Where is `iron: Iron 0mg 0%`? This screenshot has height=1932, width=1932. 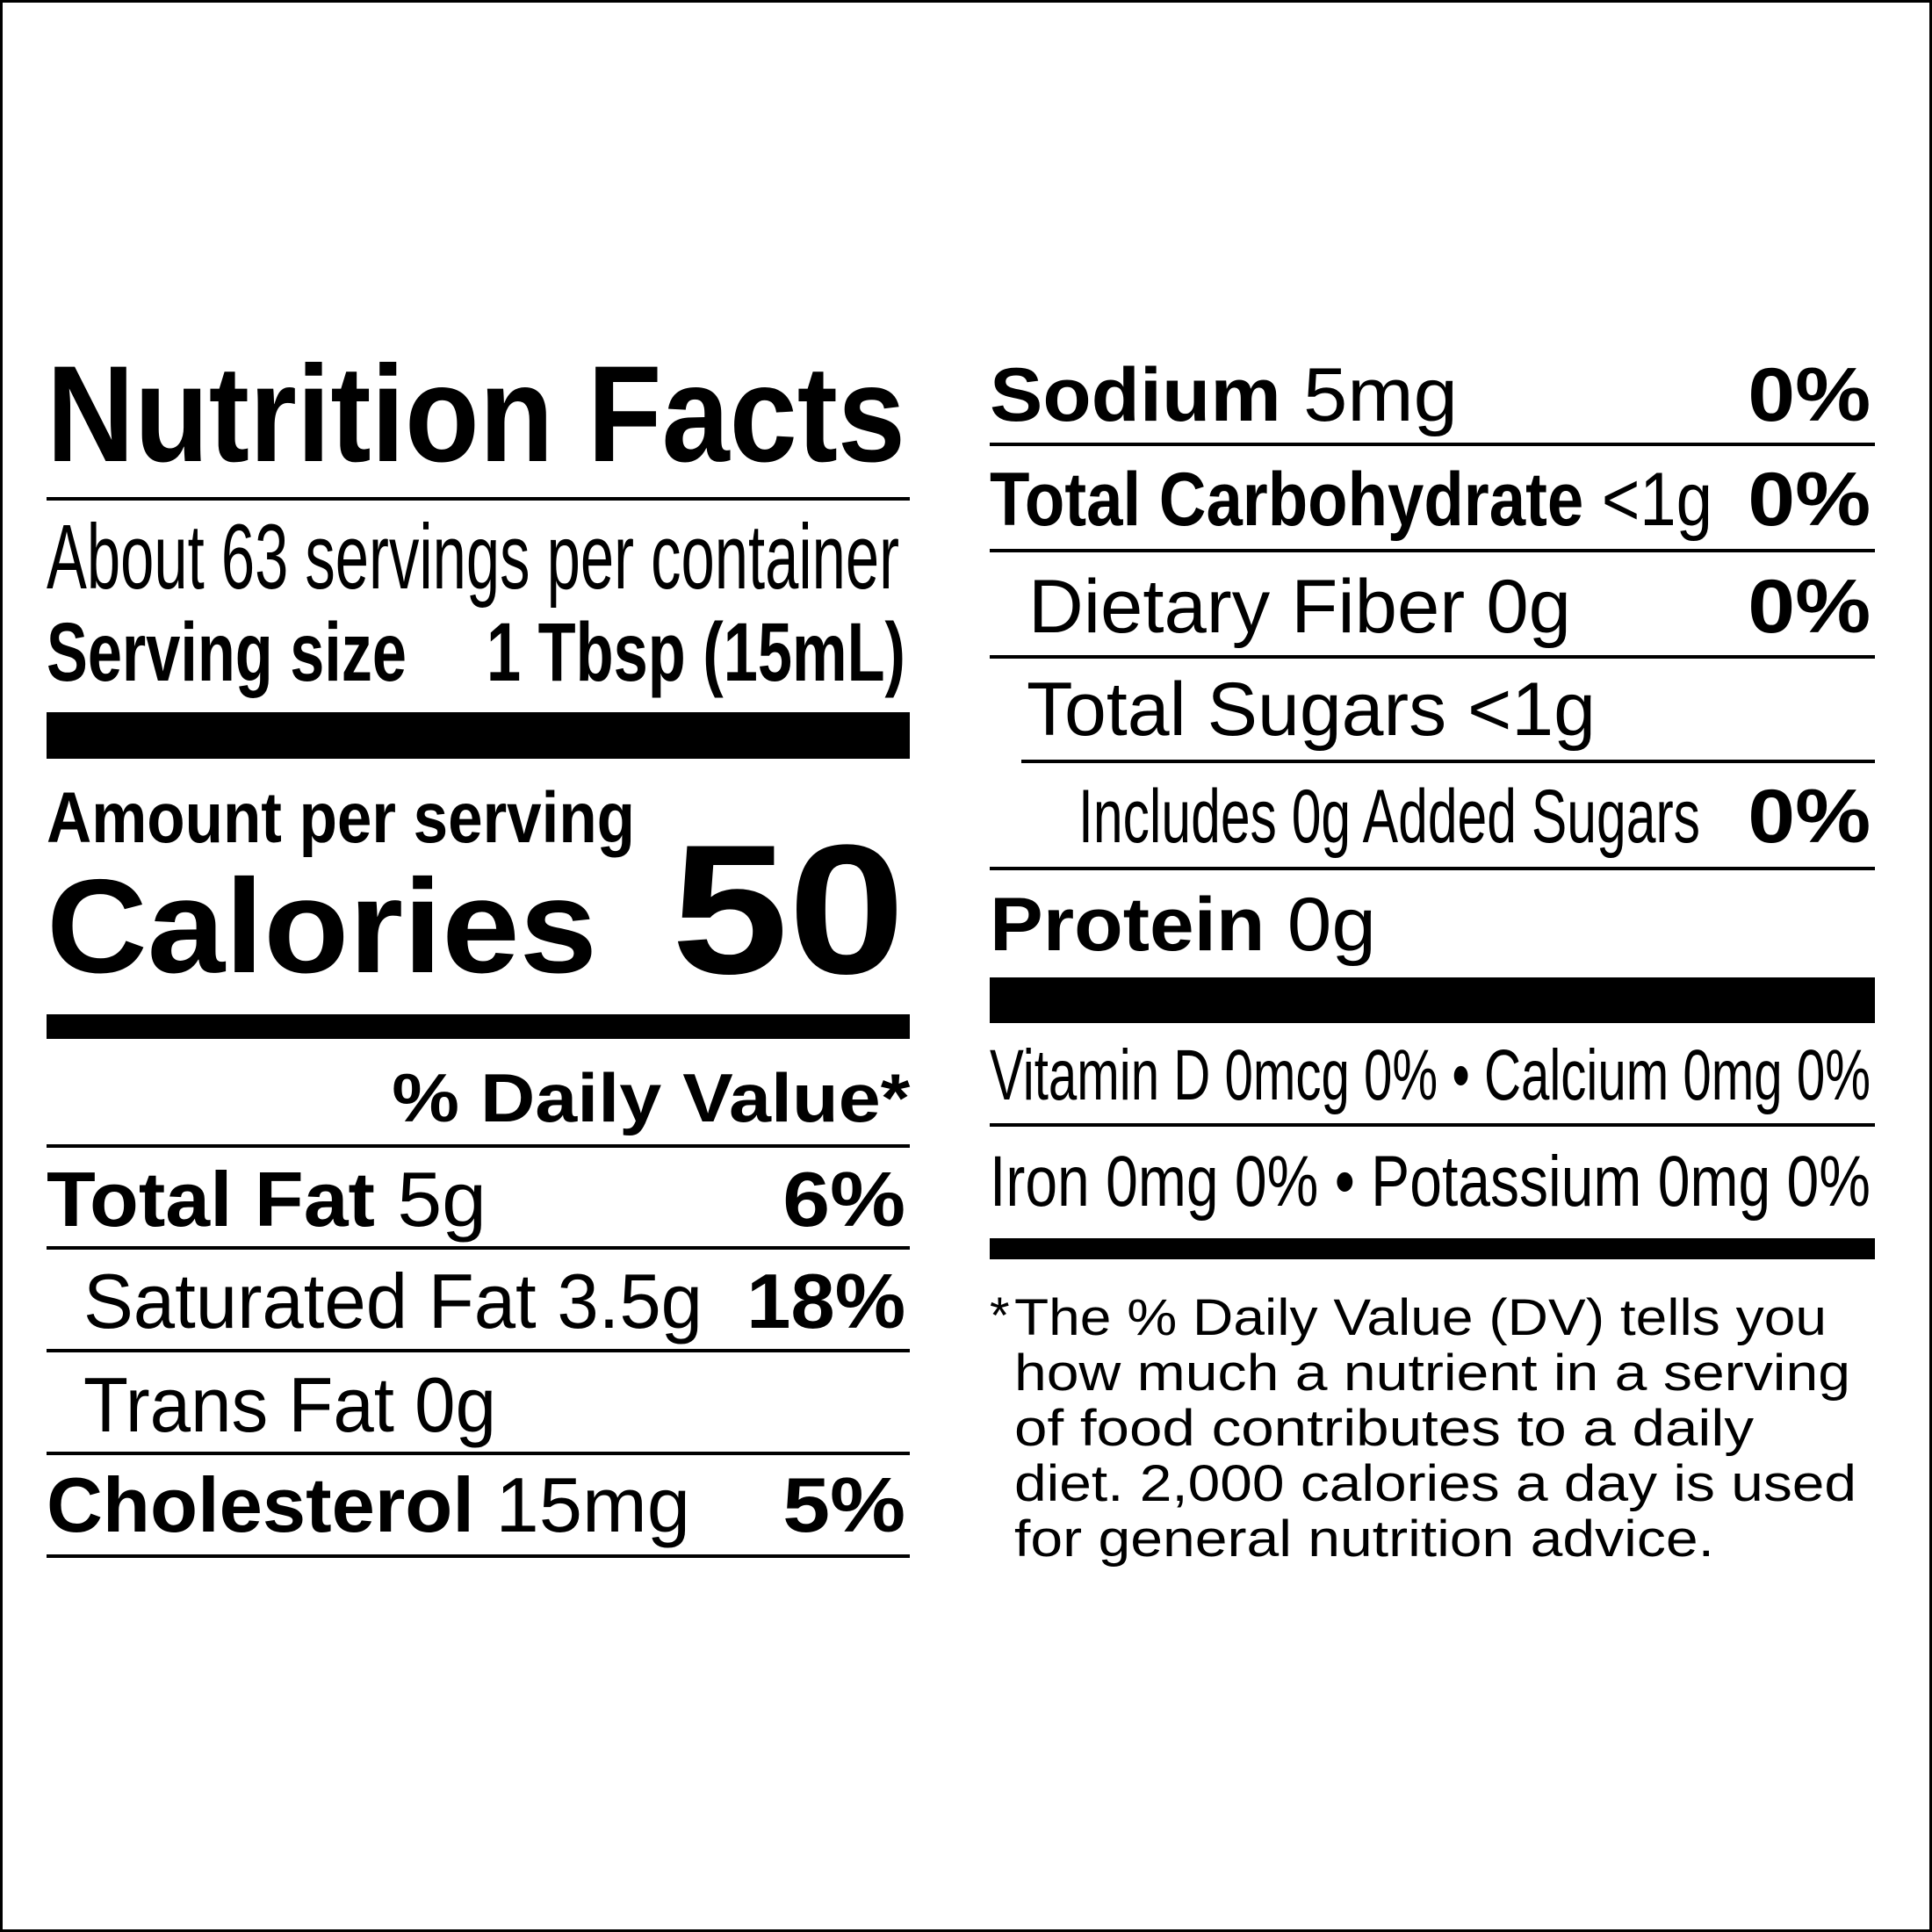 iron: Iron 0mg 0% is located at coordinates (1155, 1182).